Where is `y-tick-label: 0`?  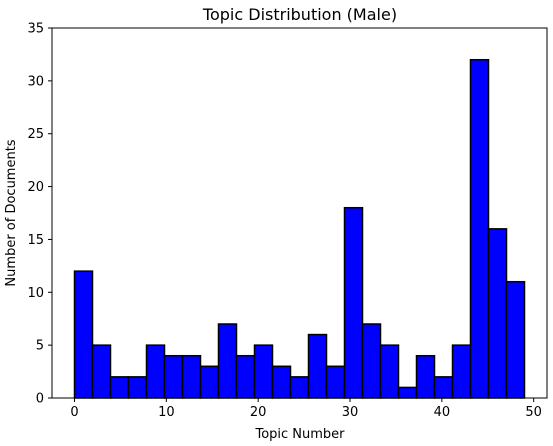
y-tick-label: 0 is located at coordinates (40, 399).